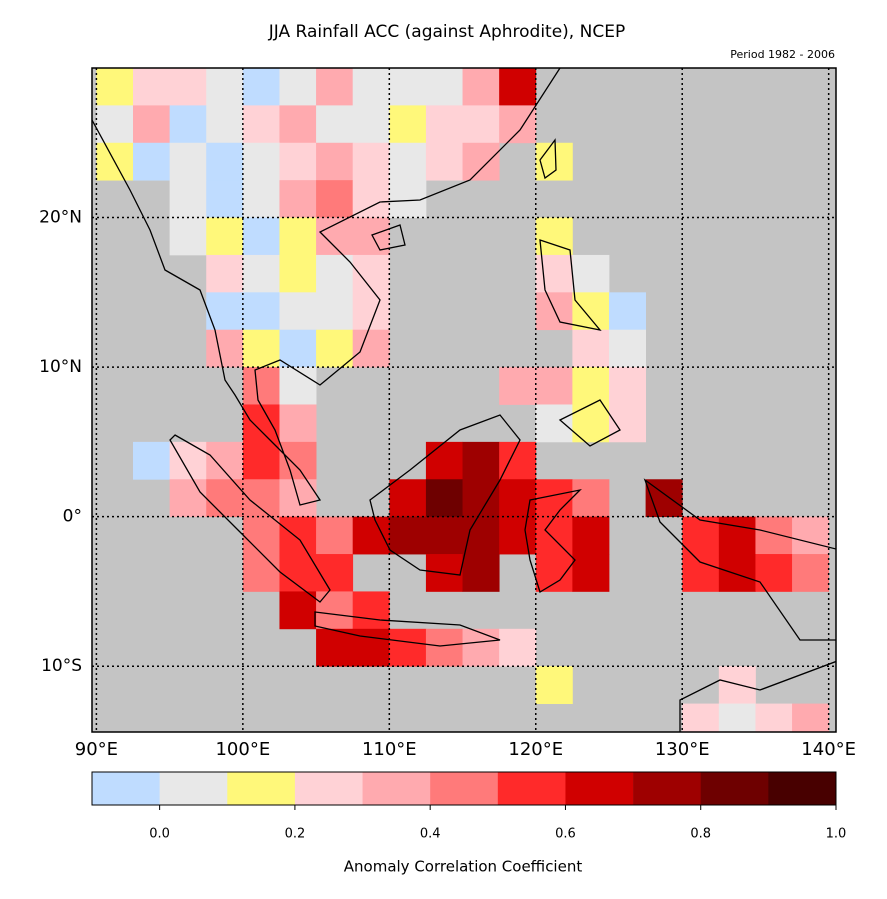  I want to click on y-tick-label: 20°N, so click(60, 218).